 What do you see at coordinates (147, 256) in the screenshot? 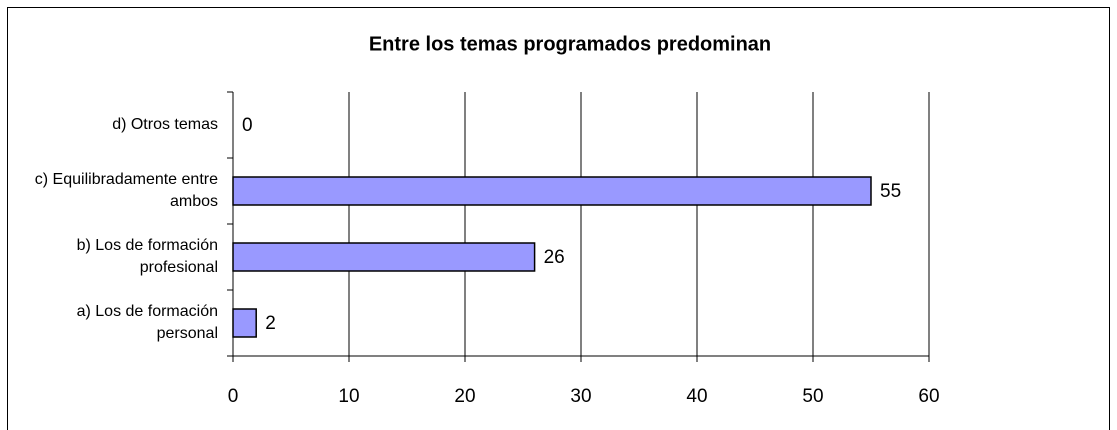
I see `y-tick-label: b) Los de formación profesional` at bounding box center [147, 256].